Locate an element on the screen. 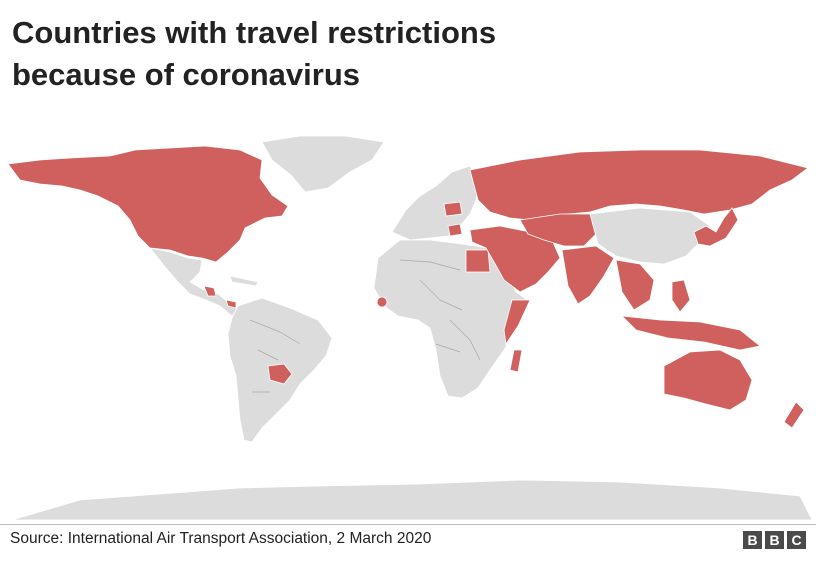  central-asia-restricted is located at coordinates (559, 230).